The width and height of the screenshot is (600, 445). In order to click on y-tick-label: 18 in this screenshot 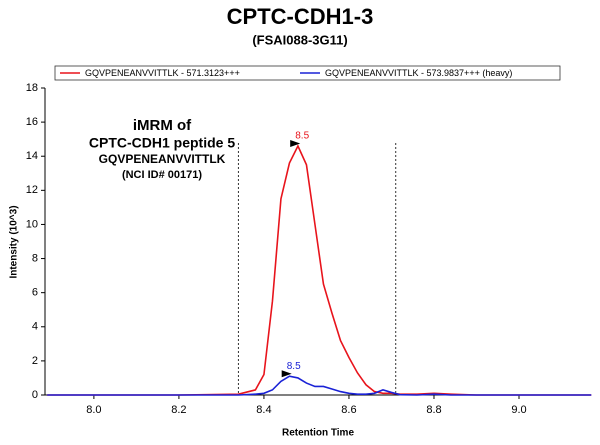, I will do `click(32, 88)`.